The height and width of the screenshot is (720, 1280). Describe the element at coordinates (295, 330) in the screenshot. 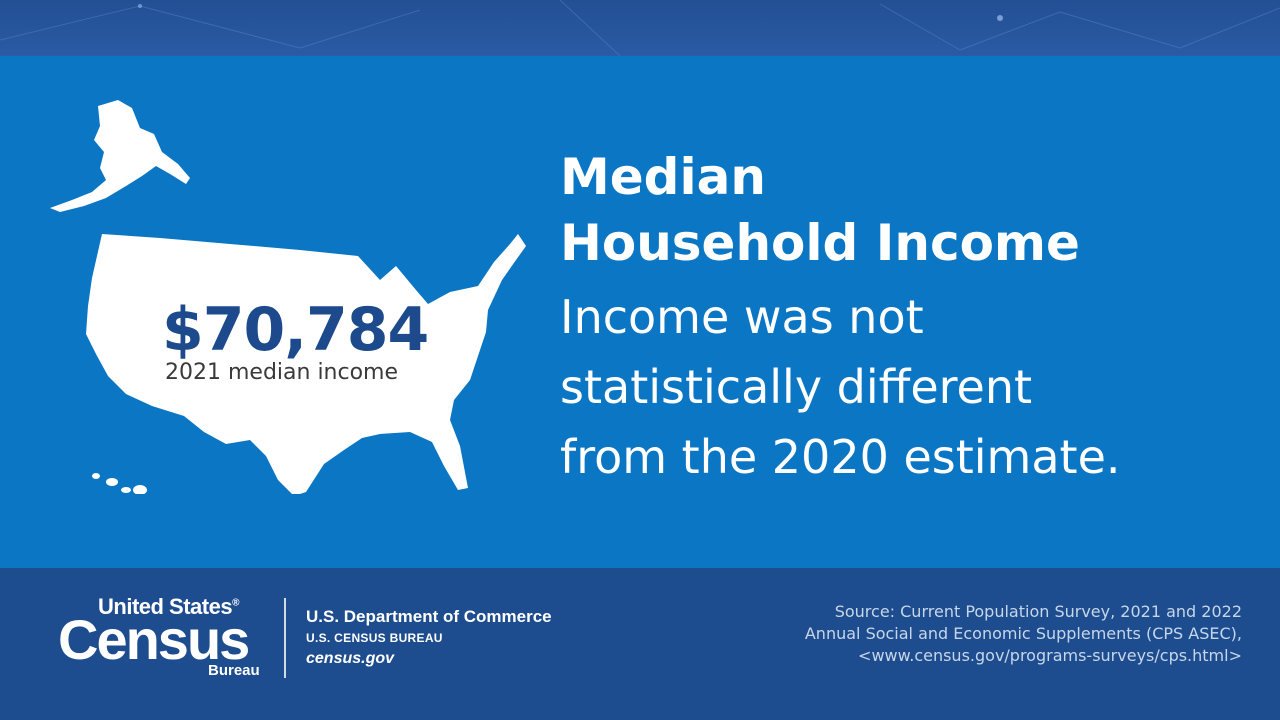

I see `median-income-amount: $70,784` at that location.